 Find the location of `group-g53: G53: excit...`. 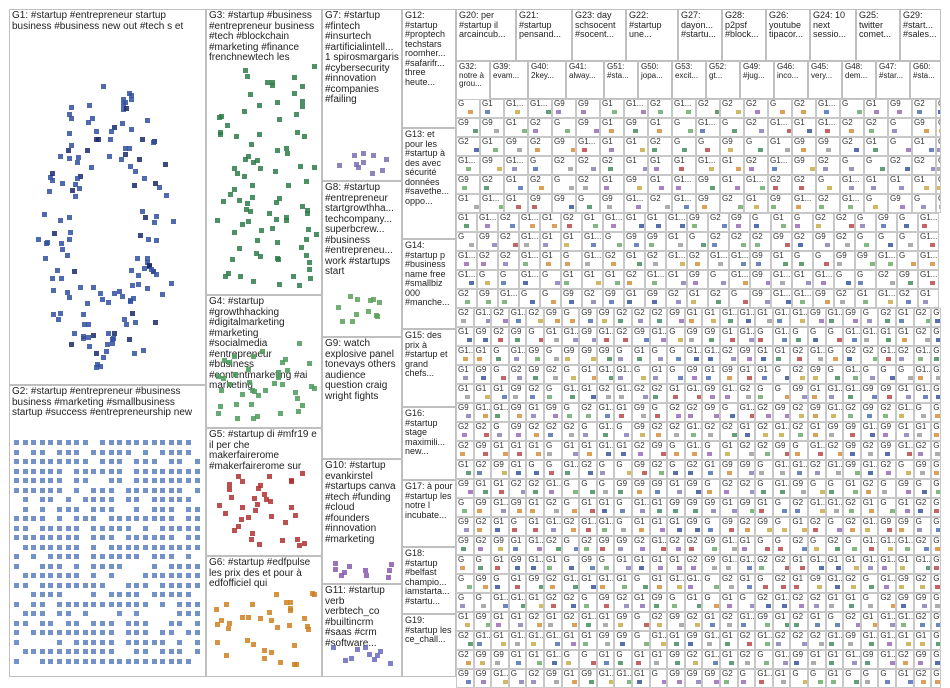

group-g53: G53: excit... is located at coordinates (689, 80).